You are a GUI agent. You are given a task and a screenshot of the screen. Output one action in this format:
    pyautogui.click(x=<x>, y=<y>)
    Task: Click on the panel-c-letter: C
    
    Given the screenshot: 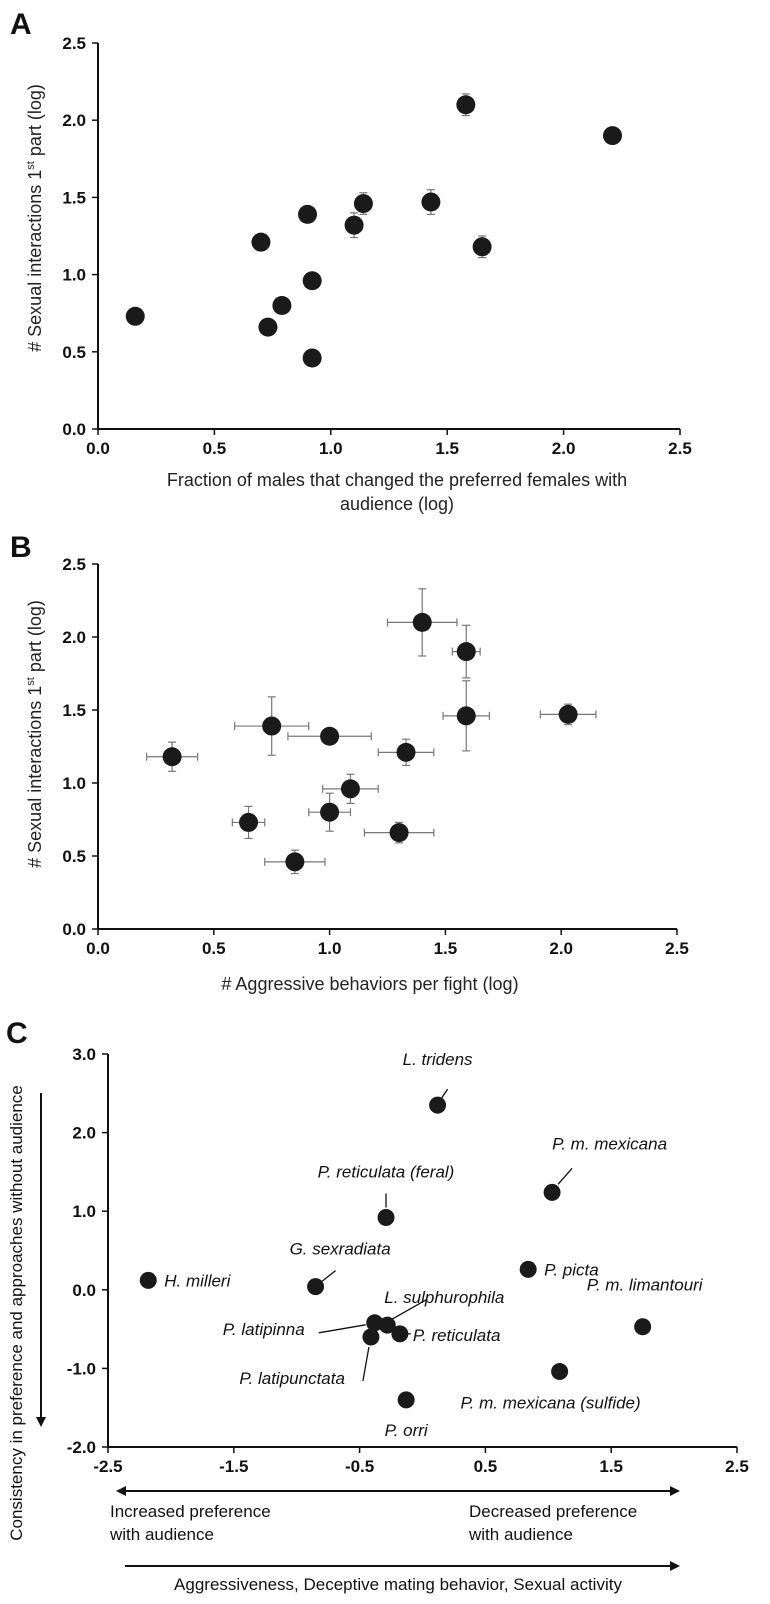 What is the action you would take?
    pyautogui.click(x=17, y=1033)
    